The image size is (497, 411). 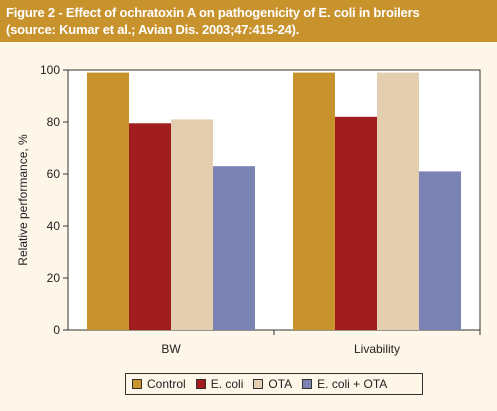 I want to click on y-tick-label: 0, so click(x=56, y=330).